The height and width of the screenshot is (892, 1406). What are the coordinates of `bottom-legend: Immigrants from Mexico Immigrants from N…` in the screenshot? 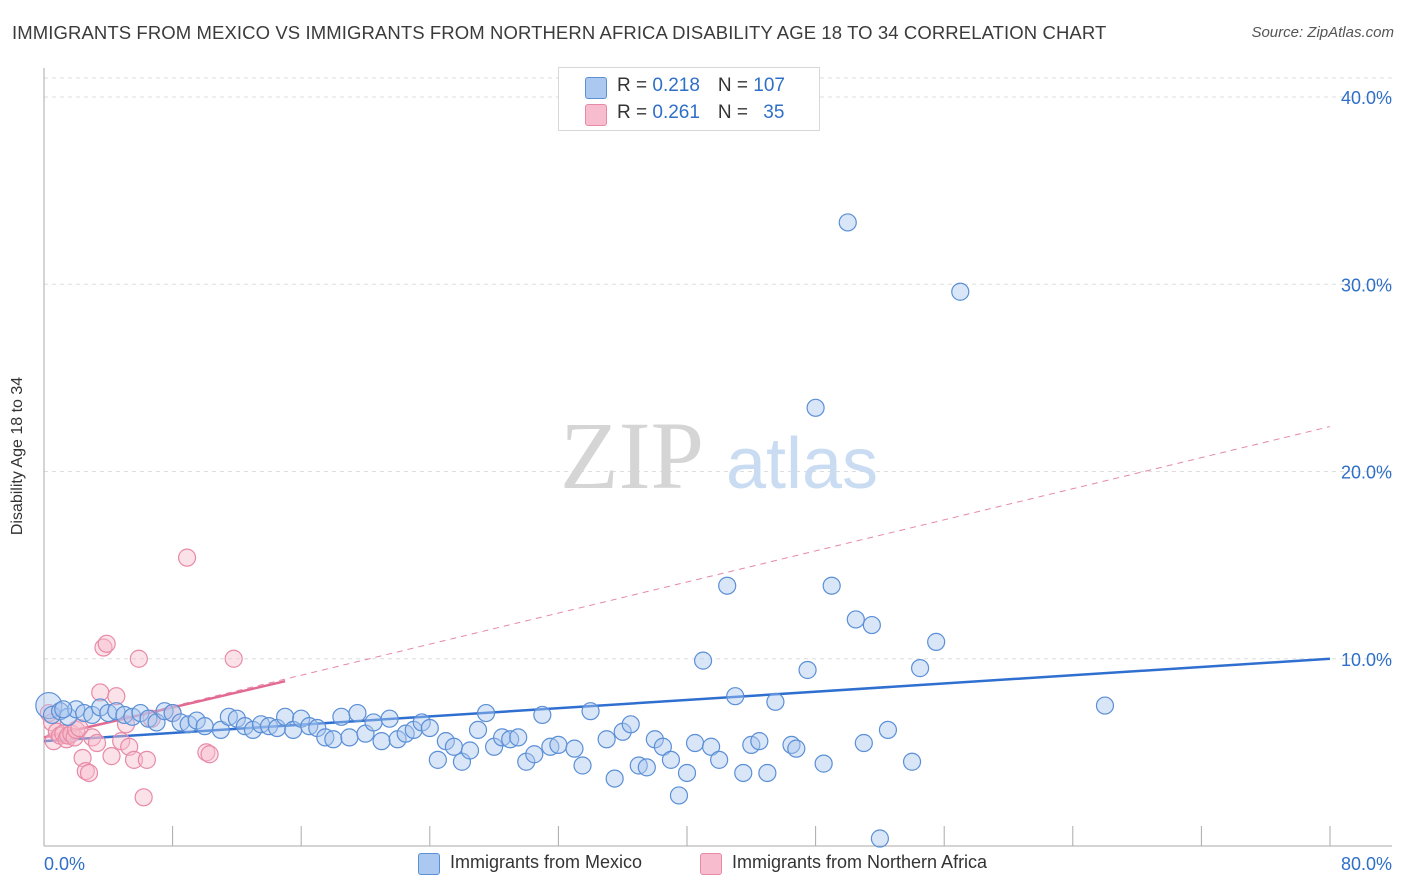 It's located at (703, 865).